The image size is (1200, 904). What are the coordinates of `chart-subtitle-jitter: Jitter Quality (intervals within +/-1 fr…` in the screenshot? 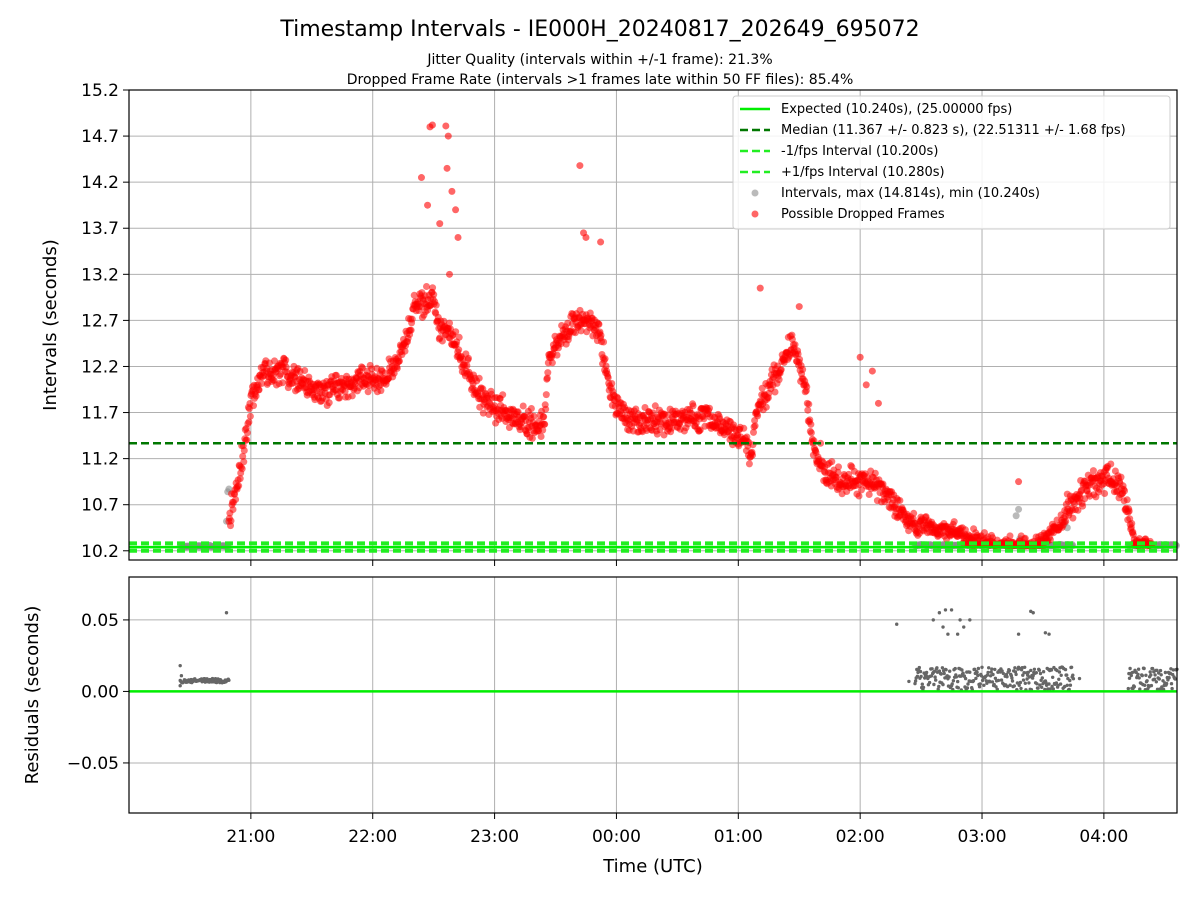 It's located at (599, 60).